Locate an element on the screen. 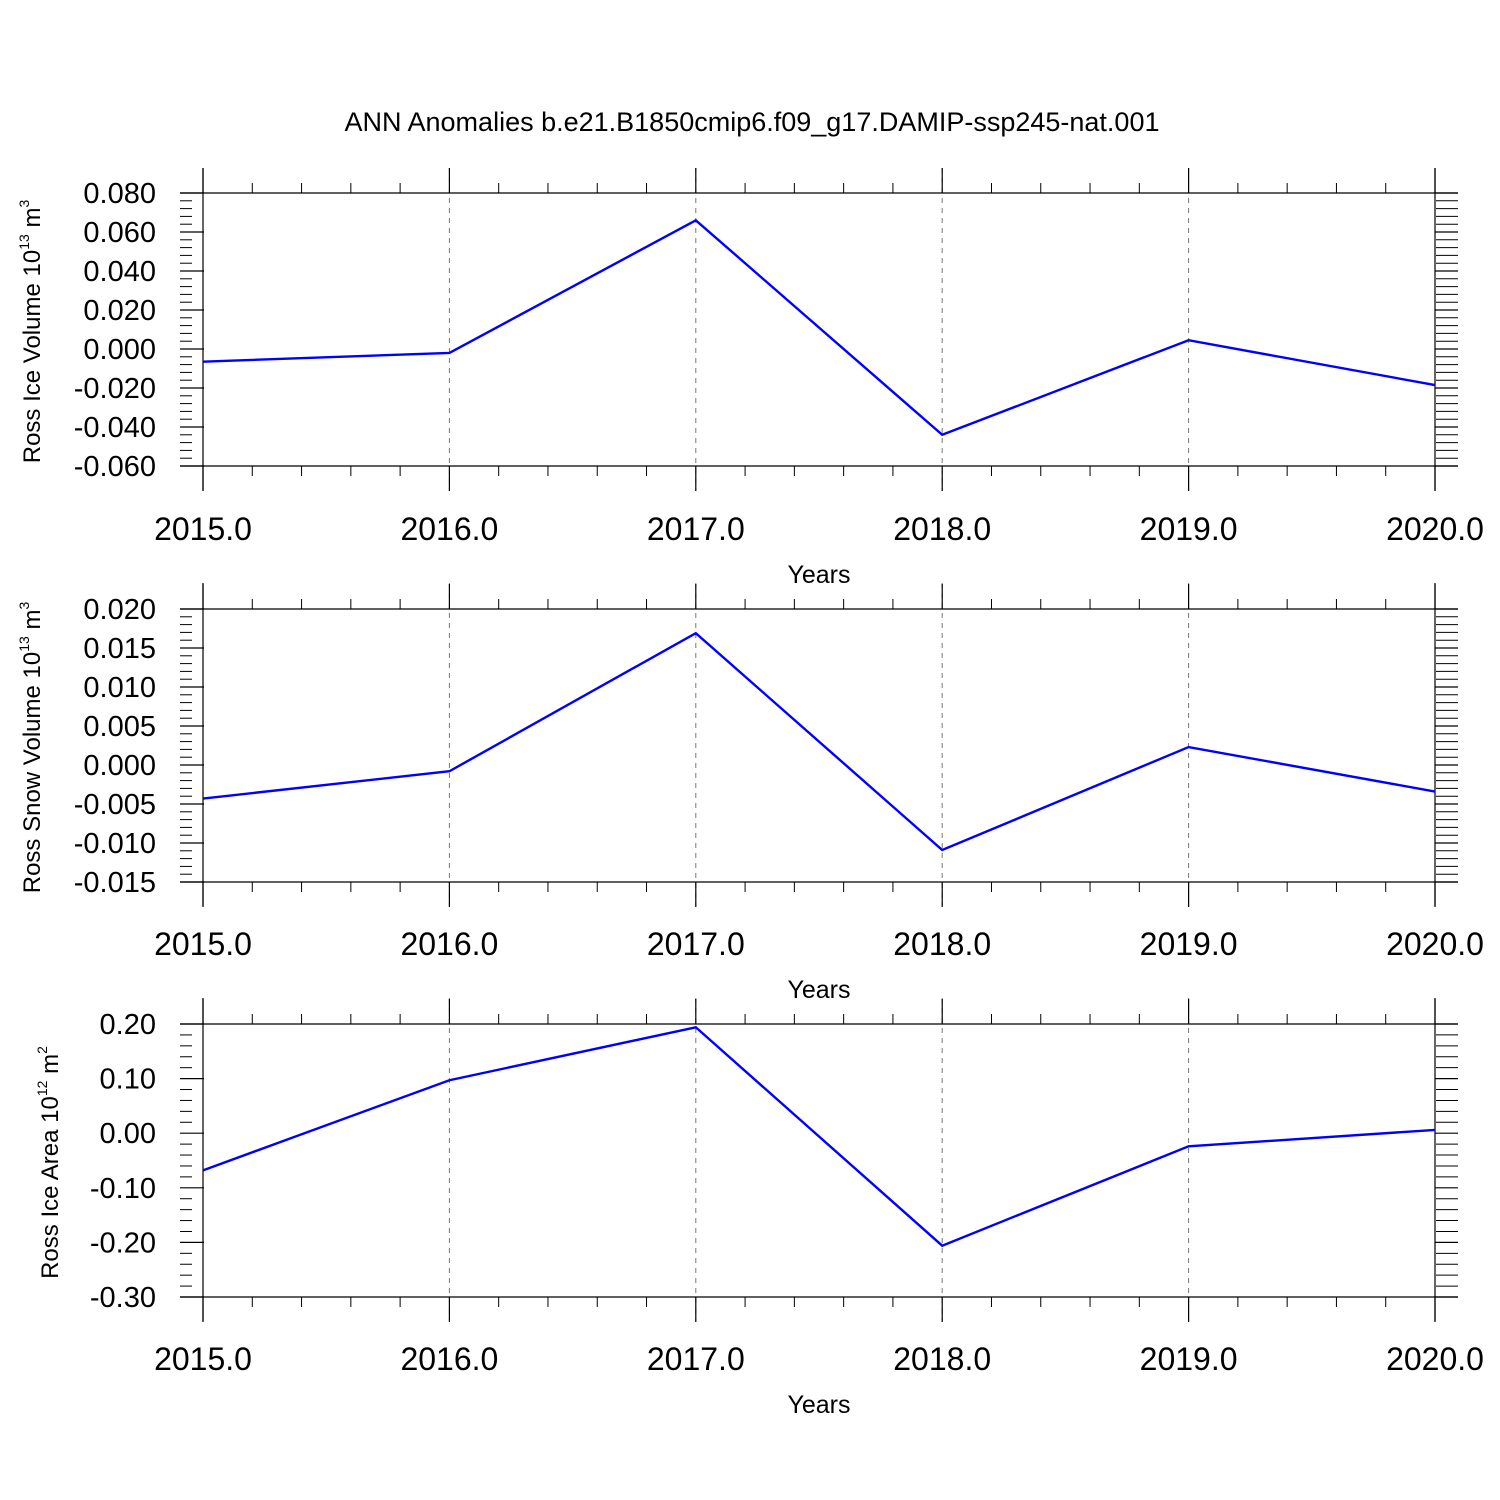  y-tick-label: 0.010 is located at coordinates (119, 688).